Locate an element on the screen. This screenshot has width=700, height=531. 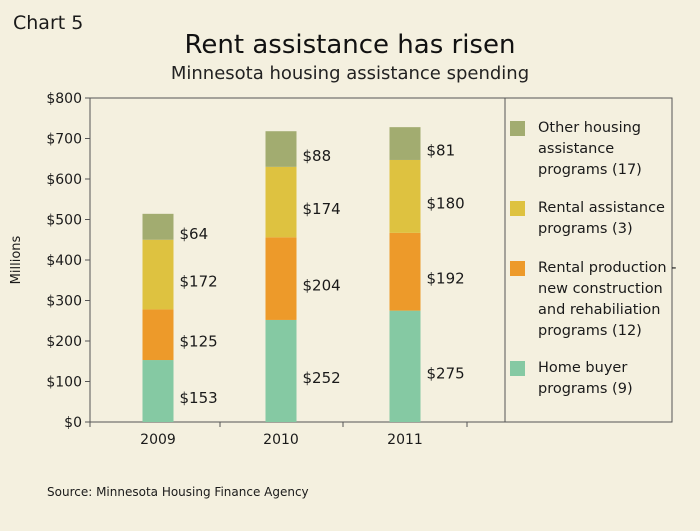
y-tick-label: $500 is located at coordinates (64, 221).